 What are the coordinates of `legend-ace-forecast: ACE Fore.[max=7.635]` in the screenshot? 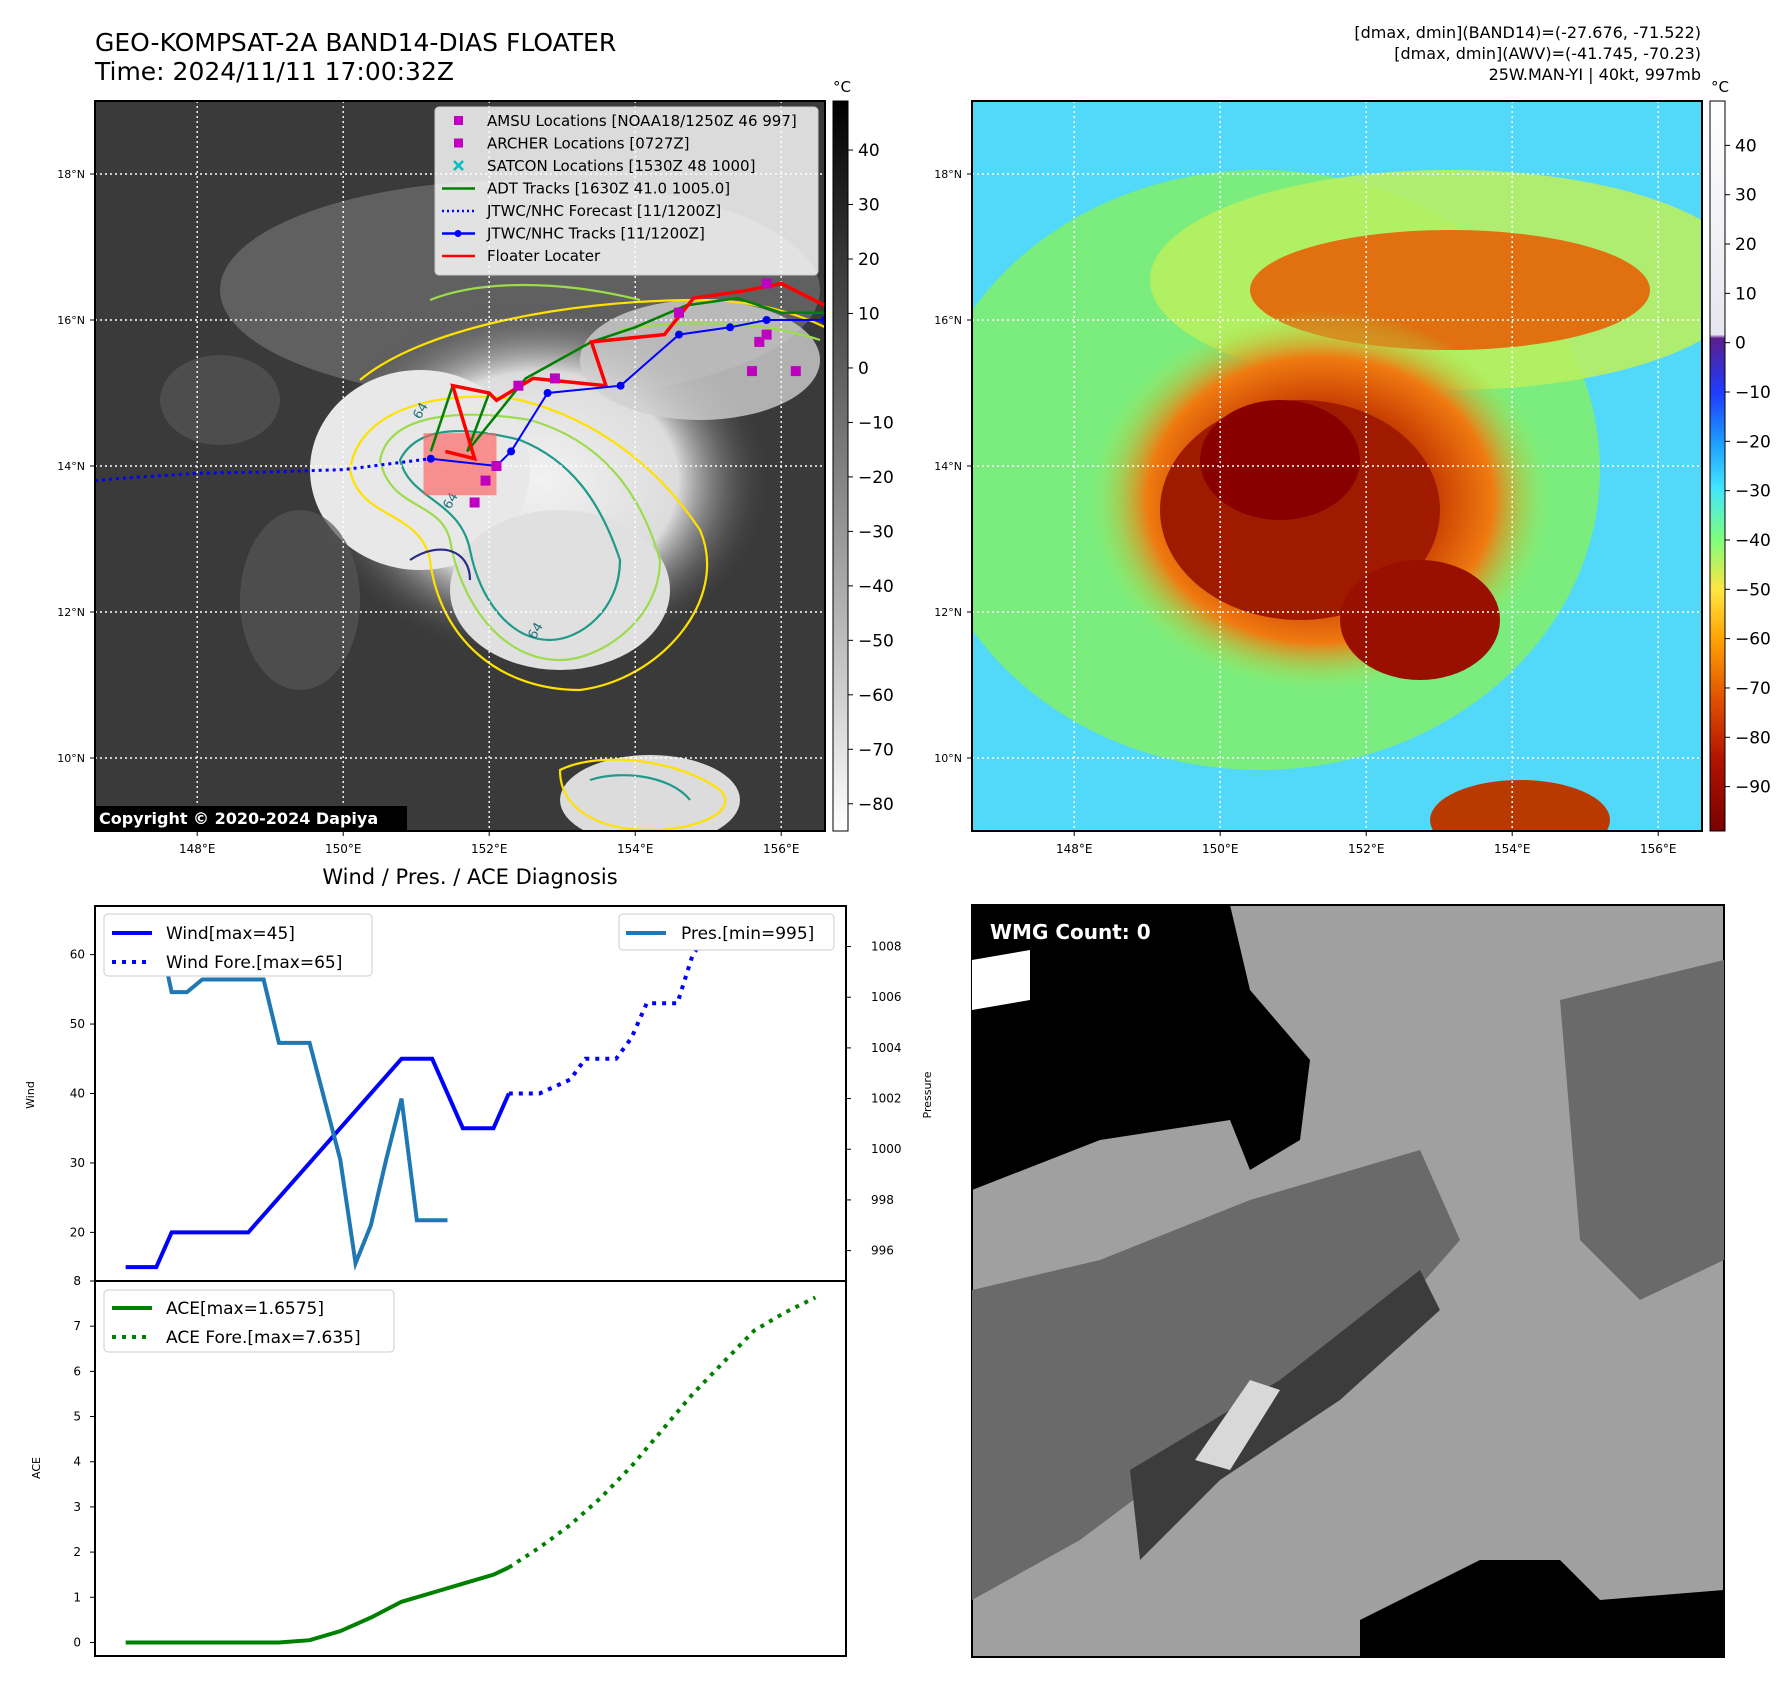 It's located at (263, 1338).